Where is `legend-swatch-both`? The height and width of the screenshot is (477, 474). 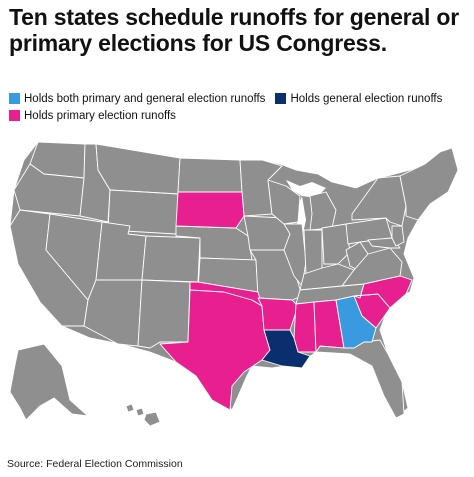
legend-swatch-both is located at coordinates (14, 98).